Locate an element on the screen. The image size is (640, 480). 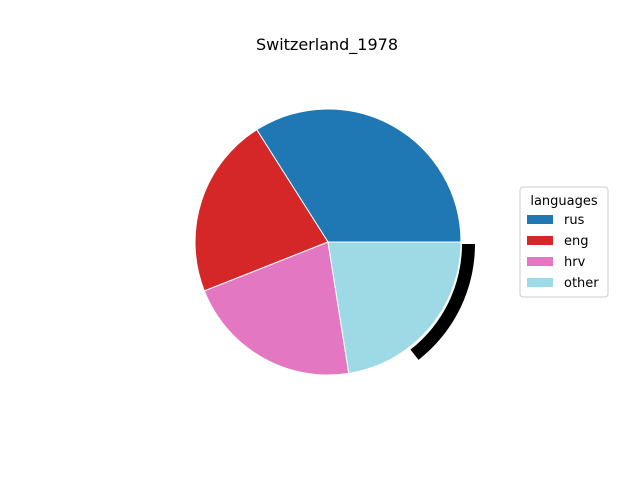
pie-slice-other is located at coordinates (394, 307).